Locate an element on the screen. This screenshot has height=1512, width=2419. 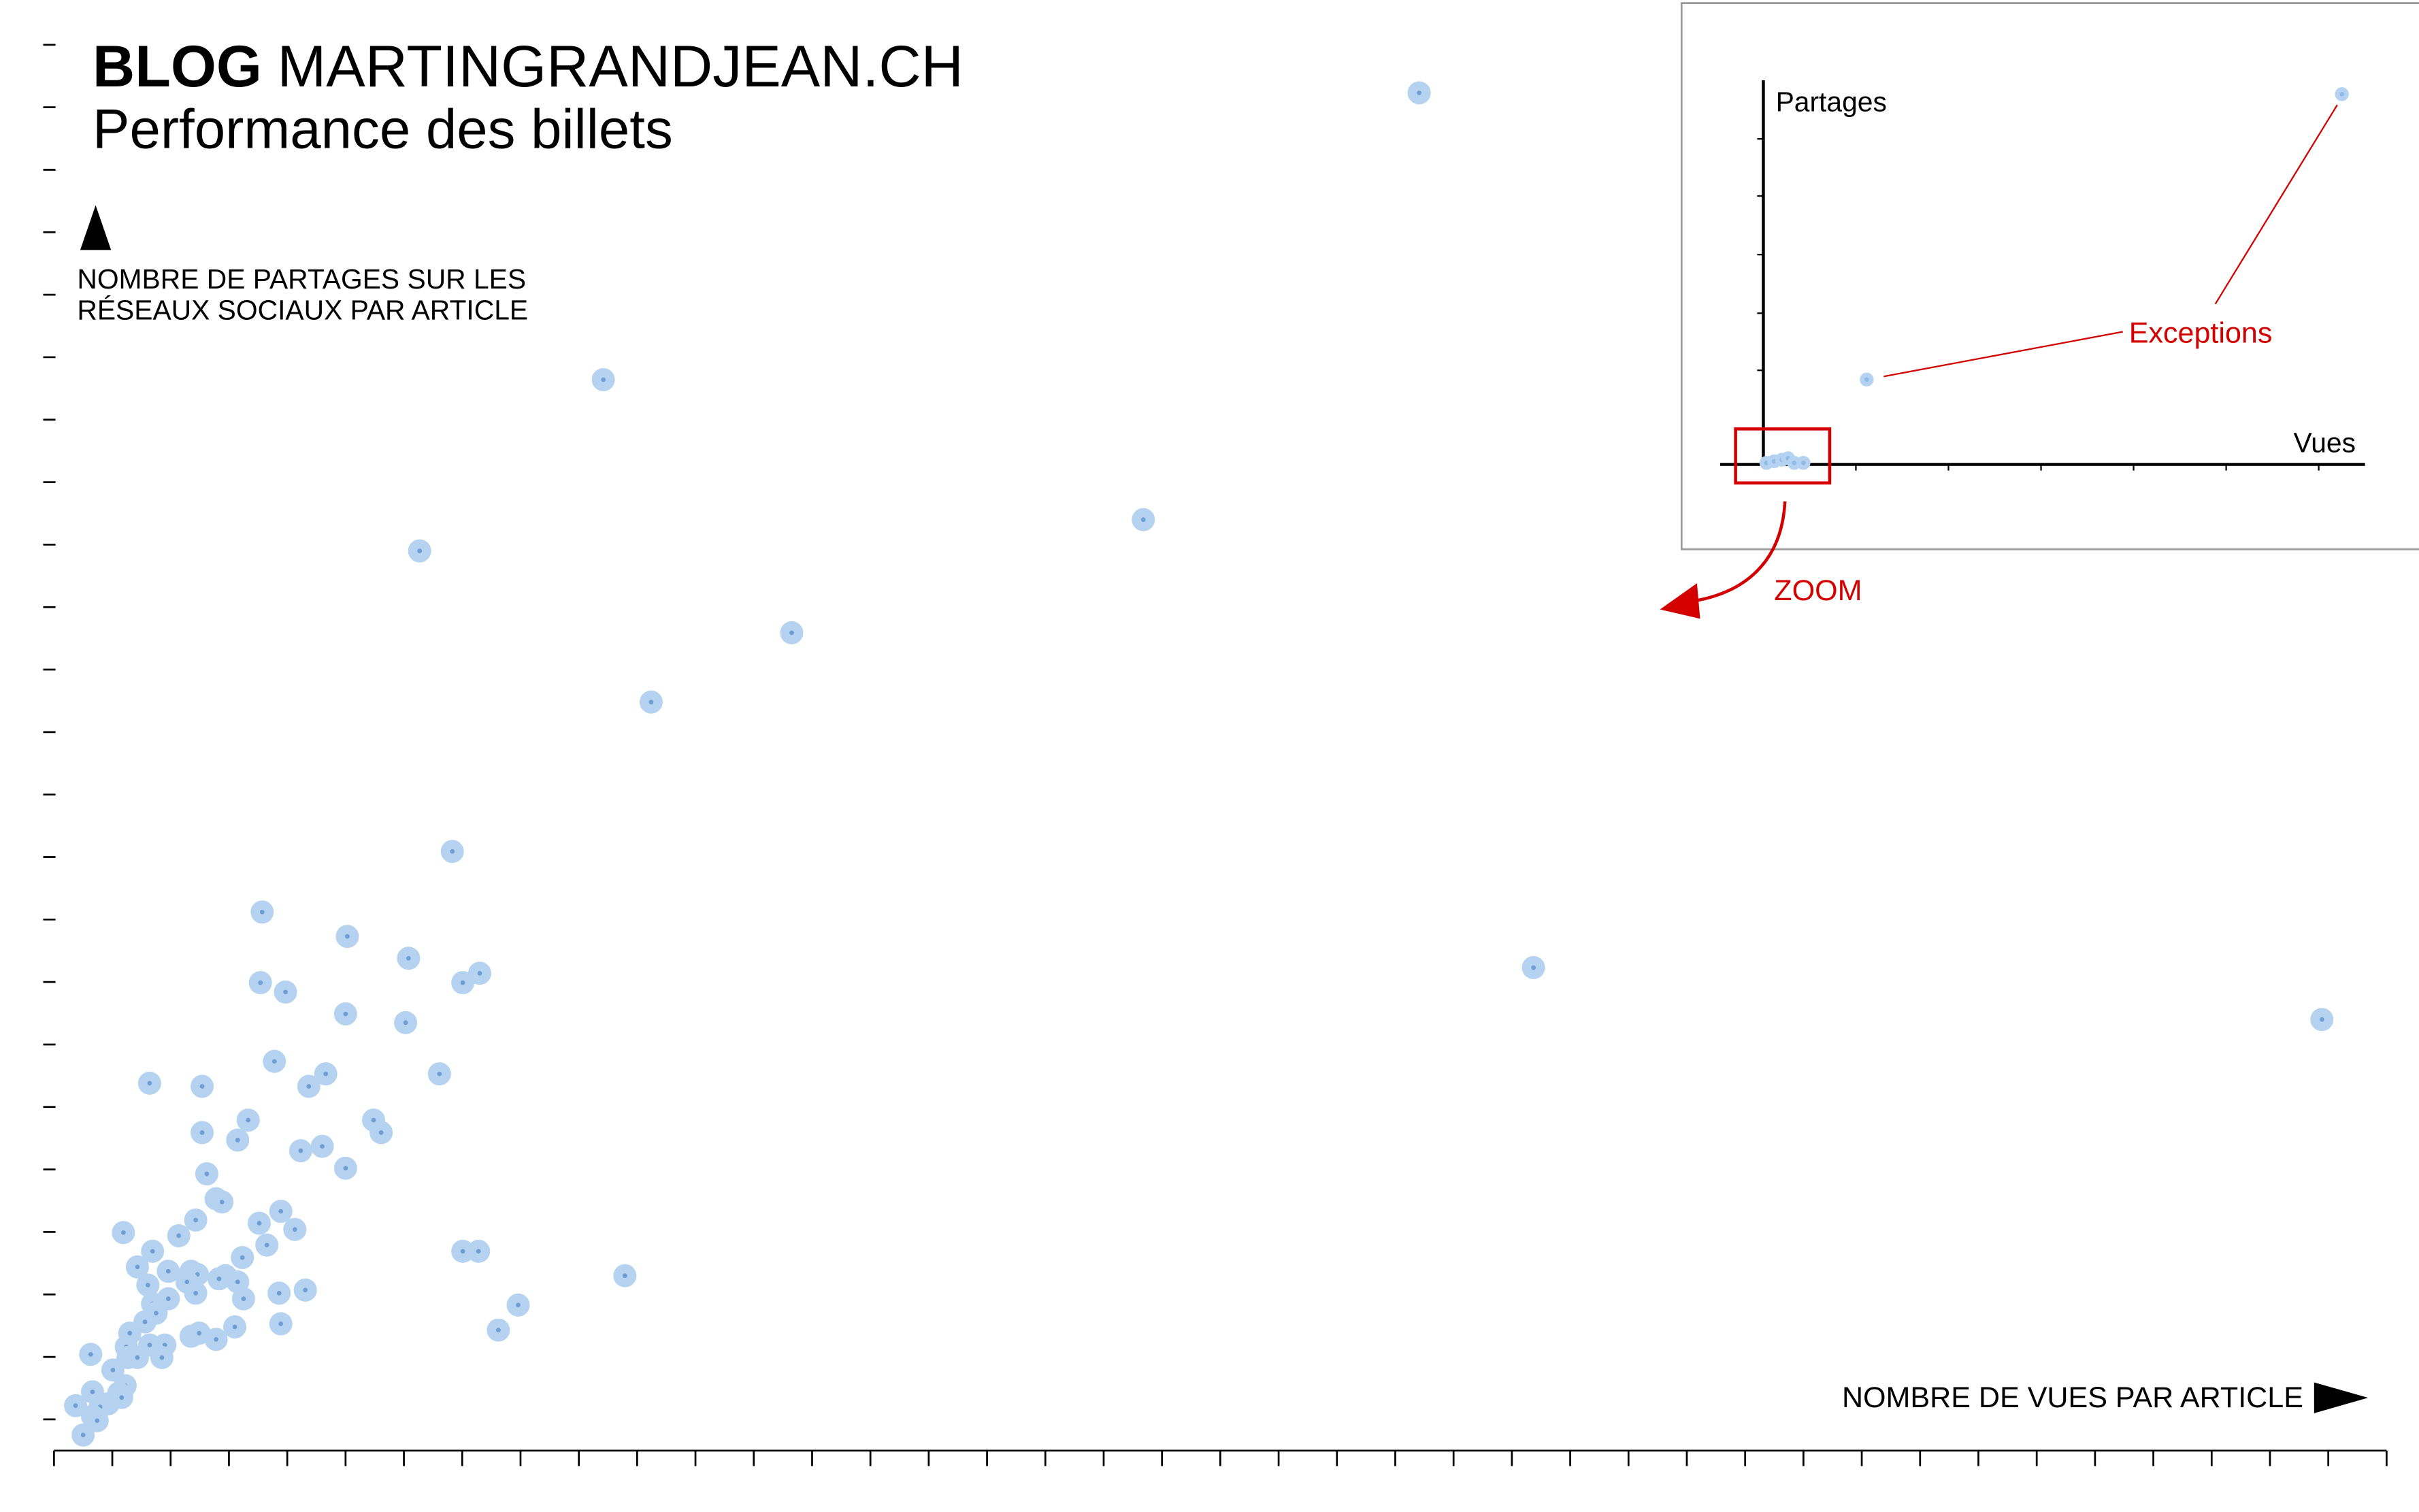
zoom-arrow is located at coordinates (1738, 552).